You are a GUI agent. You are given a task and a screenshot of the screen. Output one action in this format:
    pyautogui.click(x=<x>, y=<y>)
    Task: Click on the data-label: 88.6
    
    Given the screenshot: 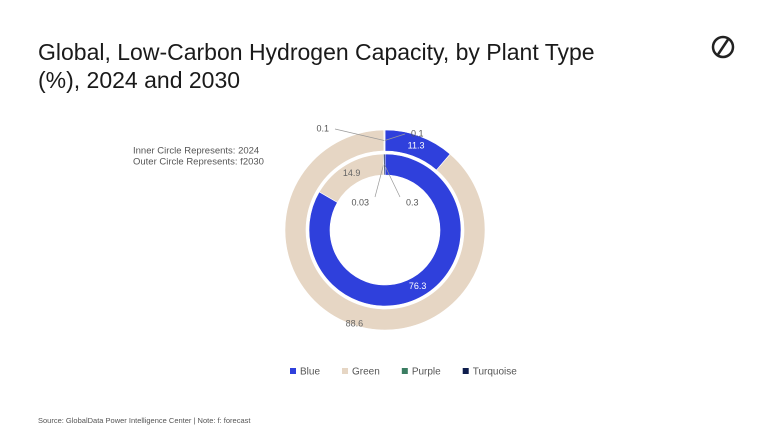 What is the action you would take?
    pyautogui.click(x=355, y=323)
    